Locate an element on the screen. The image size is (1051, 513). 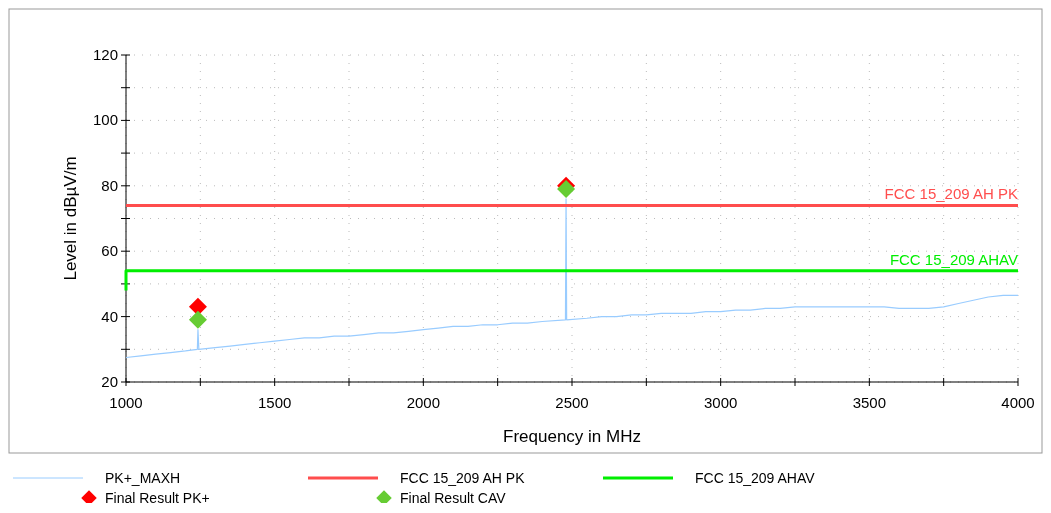
legend-label: Final Result PK+ is located at coordinates (157, 498).